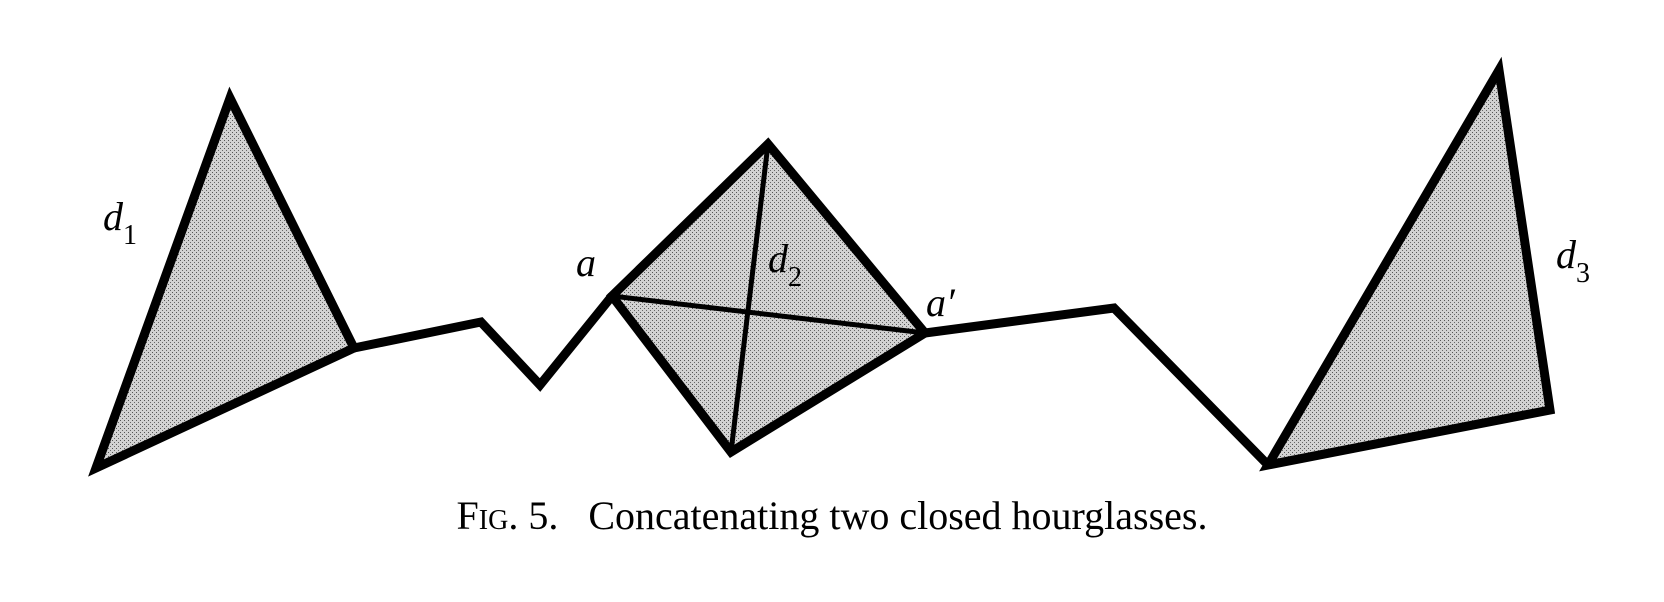 This screenshot has height=602, width=1664. Describe the element at coordinates (120, 222) in the screenshot. I see `label-d1: d1` at that location.